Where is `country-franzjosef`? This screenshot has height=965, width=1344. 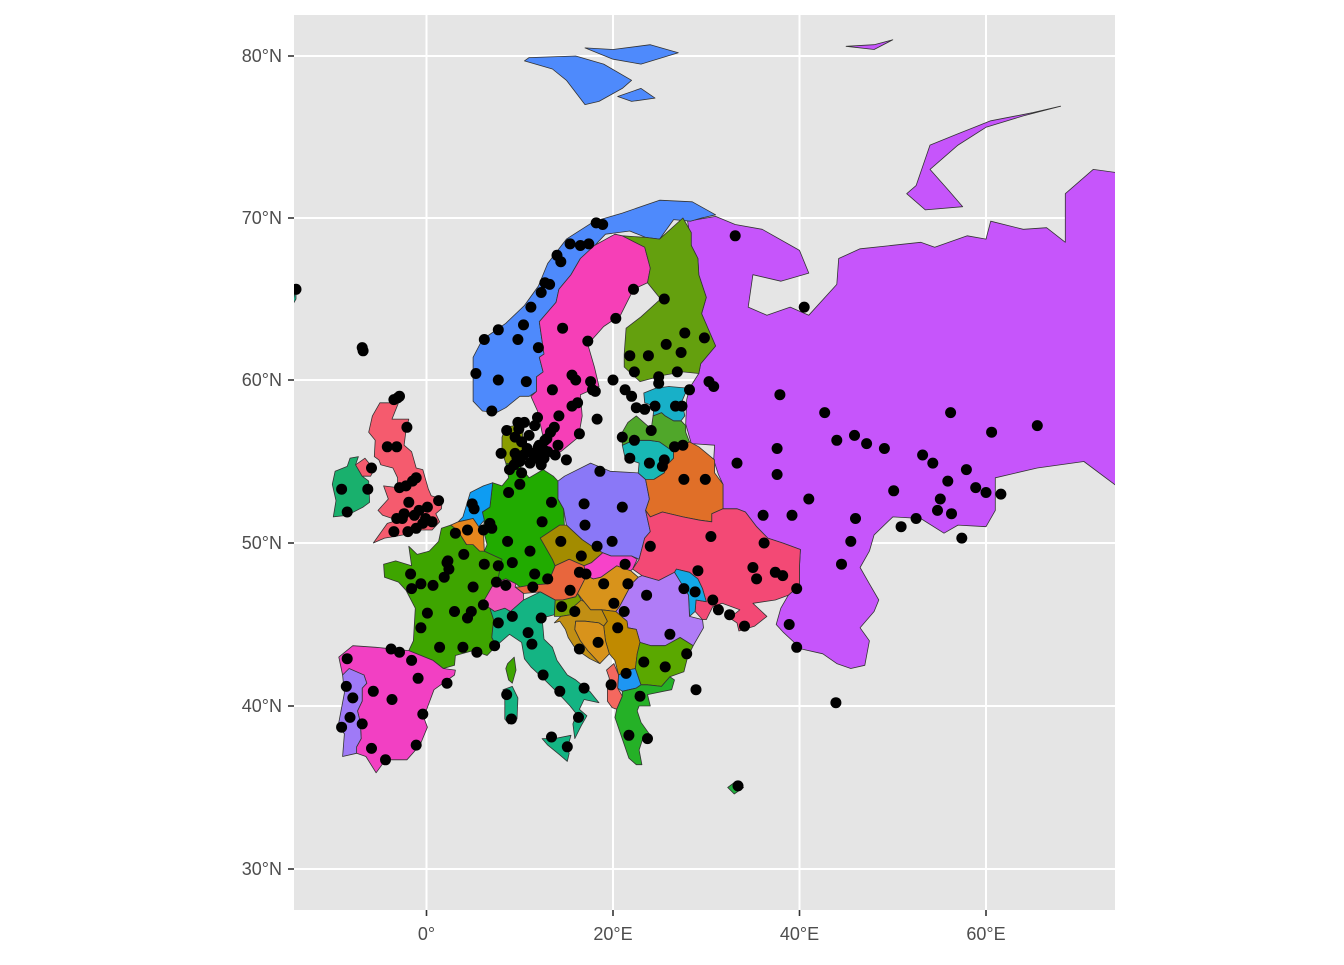
country-franzjosef is located at coordinates (869, 44).